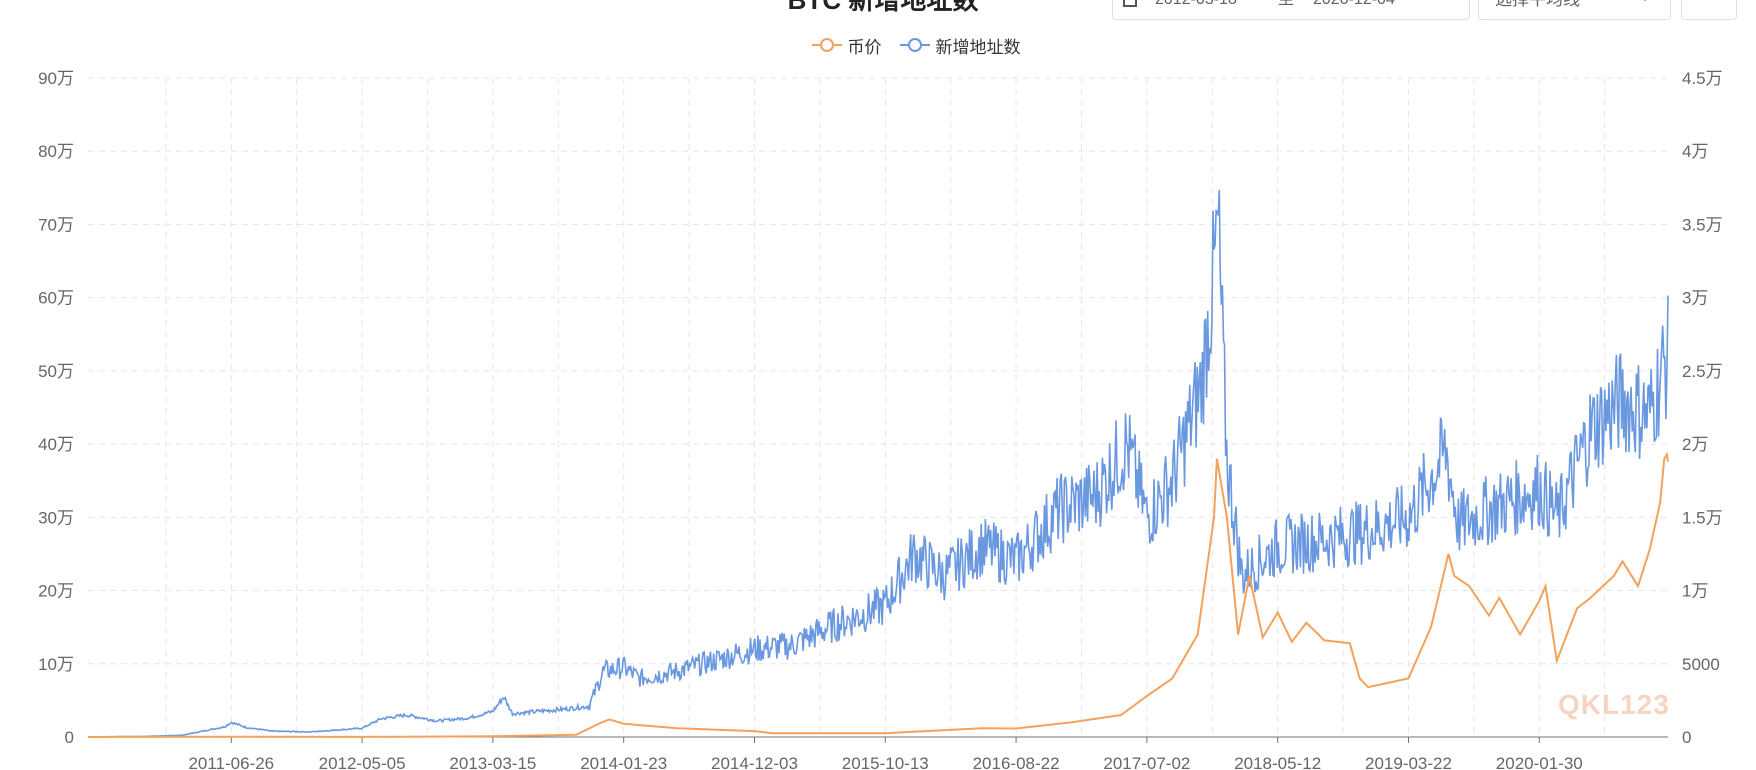  Describe the element at coordinates (231, 762) in the screenshot. I see `x-tick-label: 2011-06-26` at that location.